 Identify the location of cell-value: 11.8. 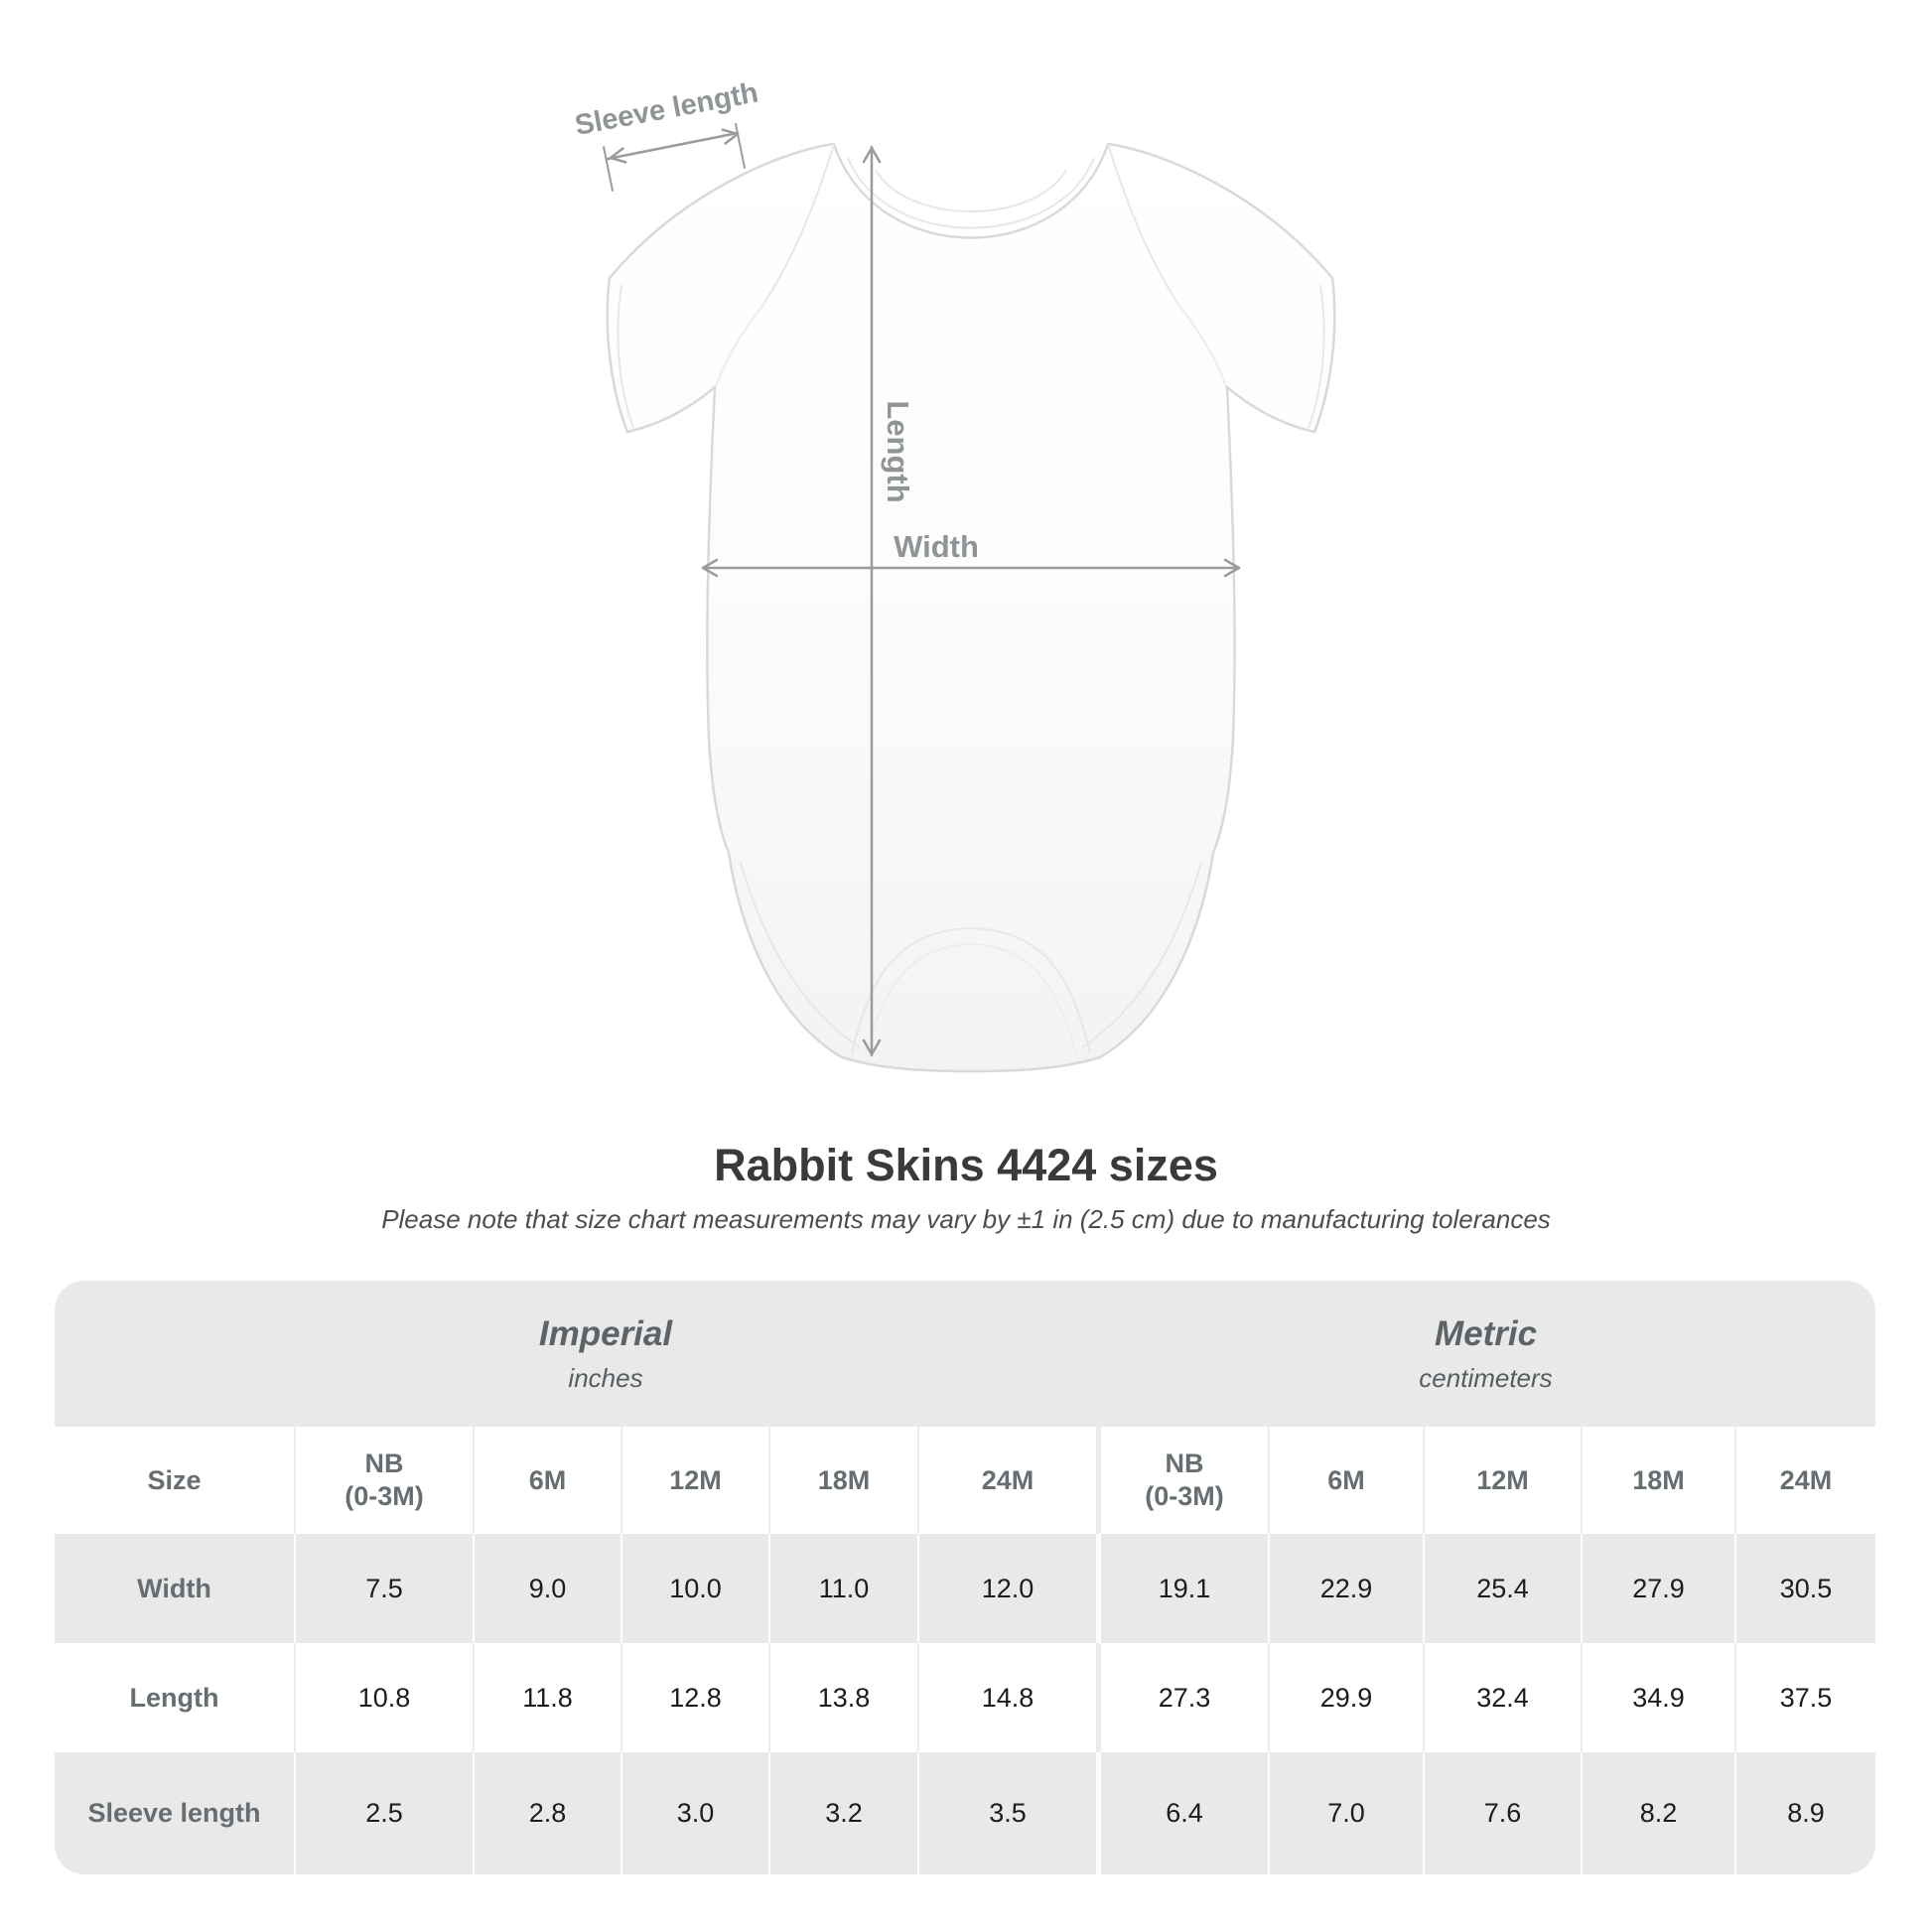
(547, 1698).